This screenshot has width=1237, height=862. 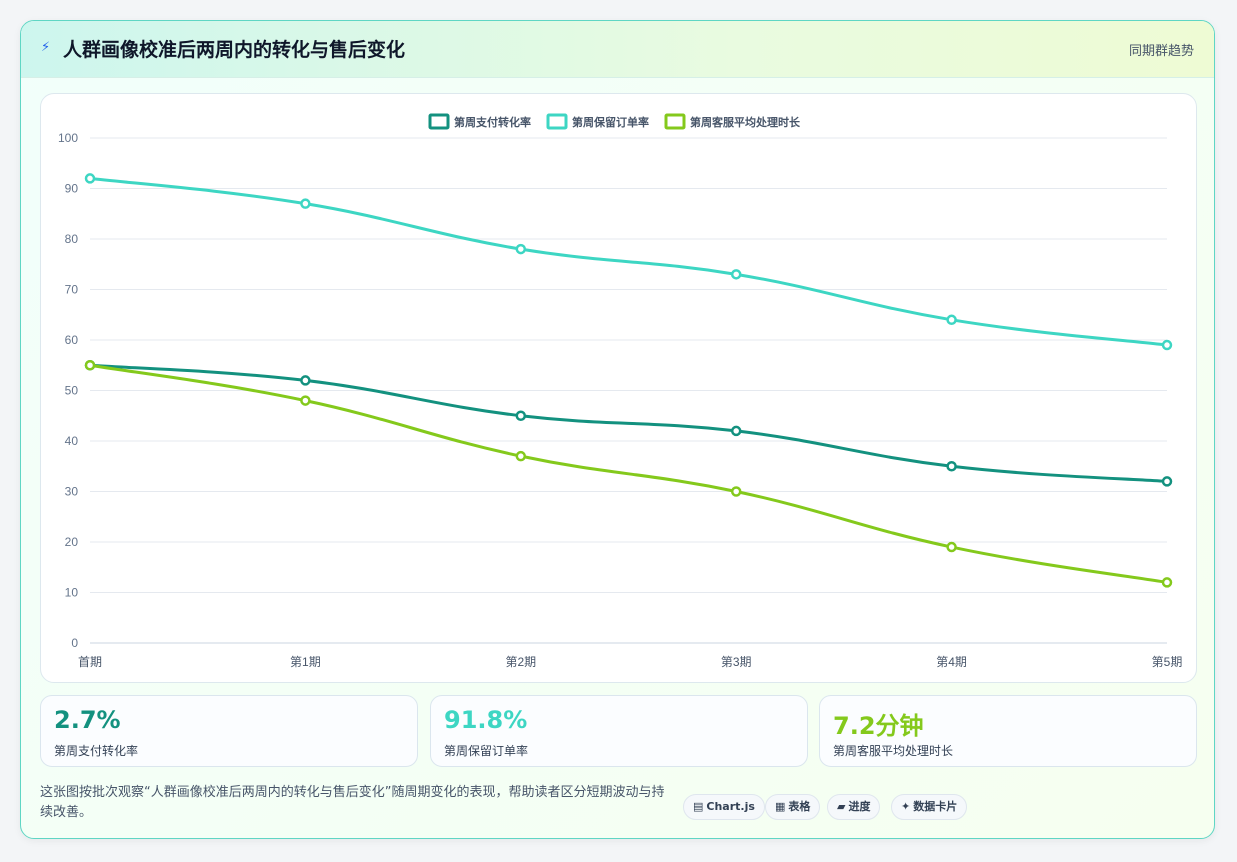 I want to click on sparkle-icon: ✦, so click(x=906, y=806).